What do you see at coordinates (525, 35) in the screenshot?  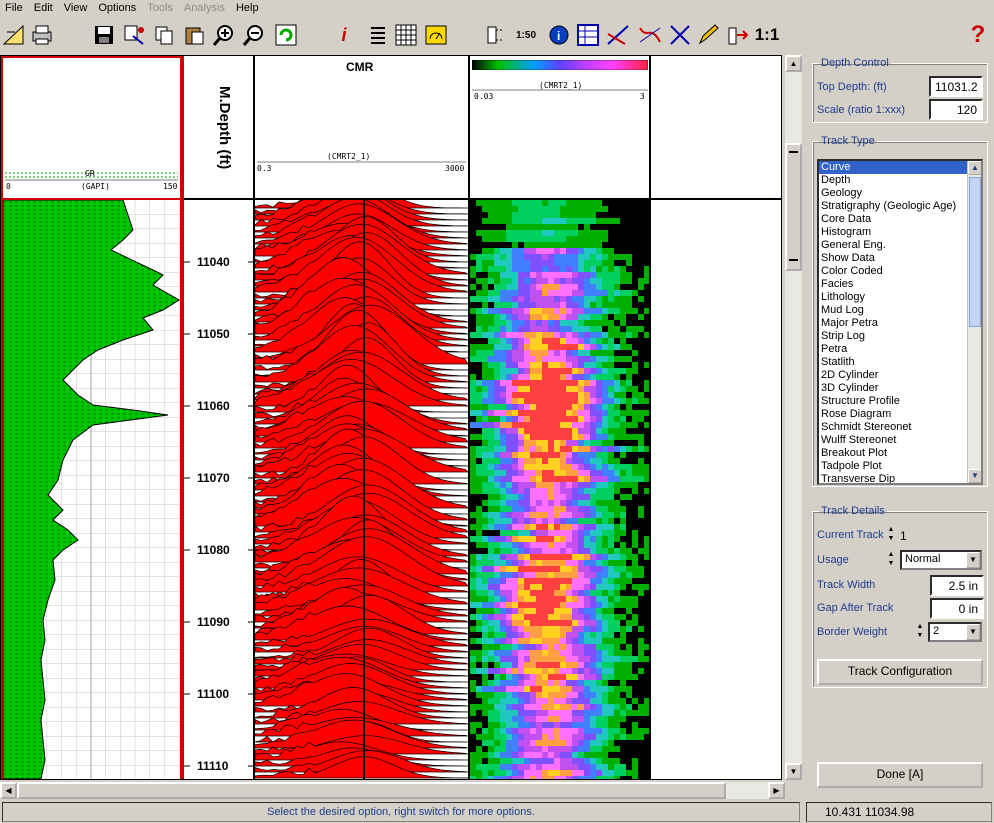 I see `scale-button: 1:50` at bounding box center [525, 35].